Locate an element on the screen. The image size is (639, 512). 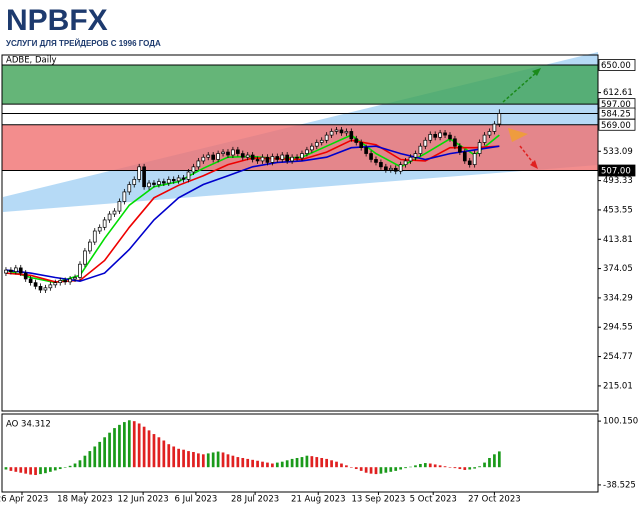
y-tick-label: 533.09 is located at coordinates (618, 152).